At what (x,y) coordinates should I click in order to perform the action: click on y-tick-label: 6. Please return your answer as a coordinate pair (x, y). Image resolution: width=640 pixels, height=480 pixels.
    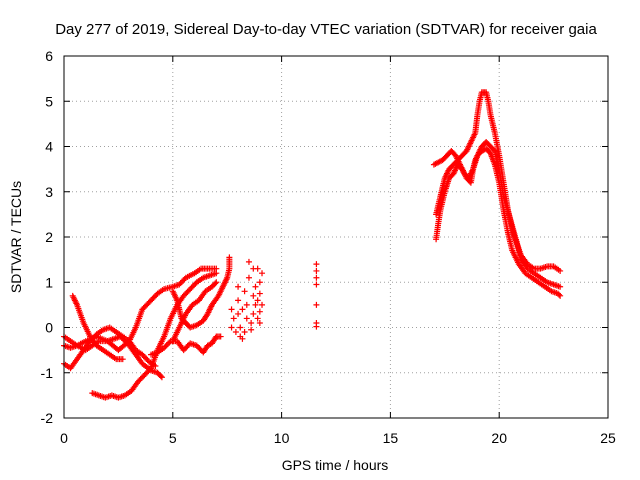
    Looking at the image, I should click on (49, 56).